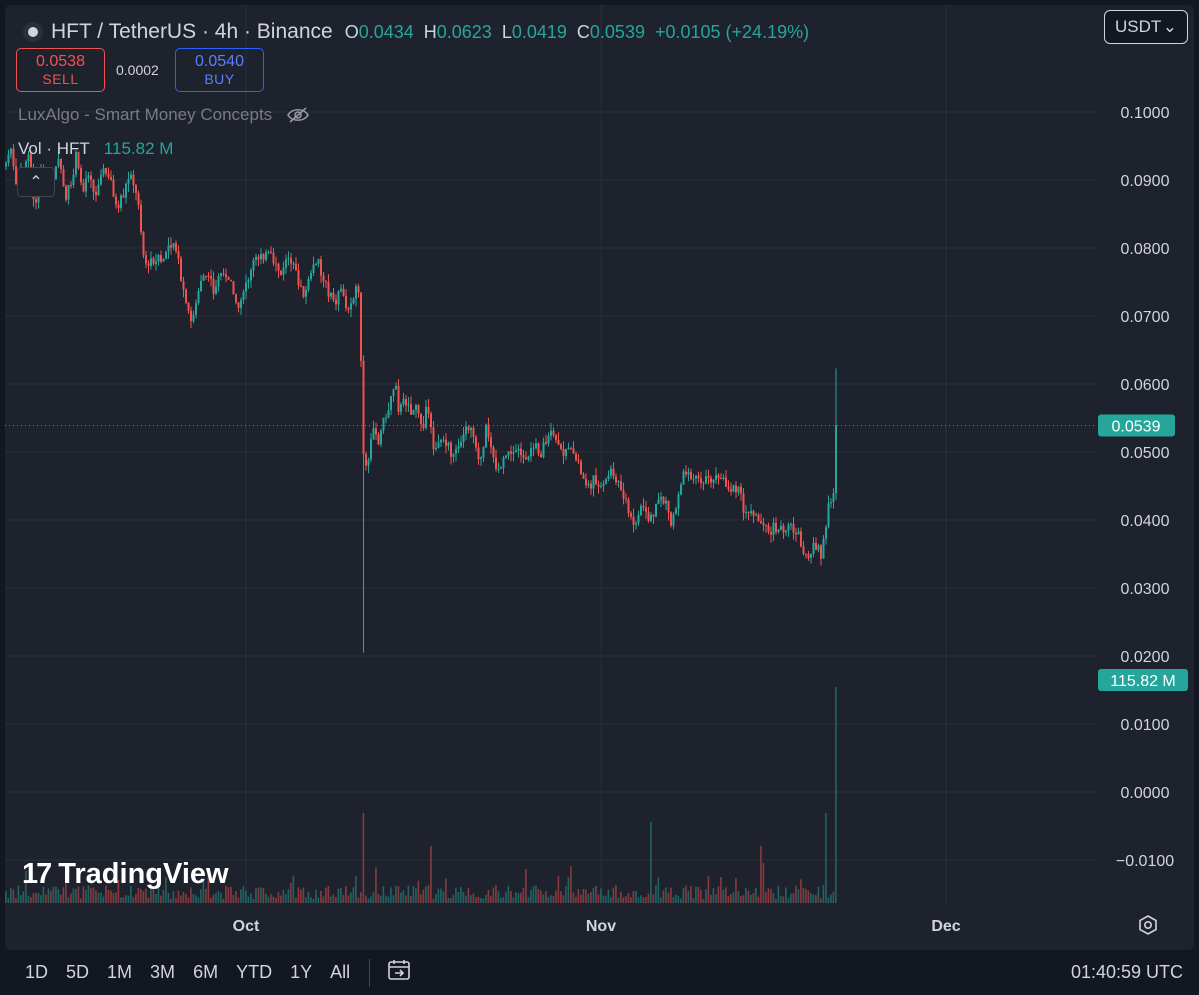 The width and height of the screenshot is (1199, 995). I want to click on symbol-title: HFT / TetherUS · 4h · Binance, so click(192, 31).